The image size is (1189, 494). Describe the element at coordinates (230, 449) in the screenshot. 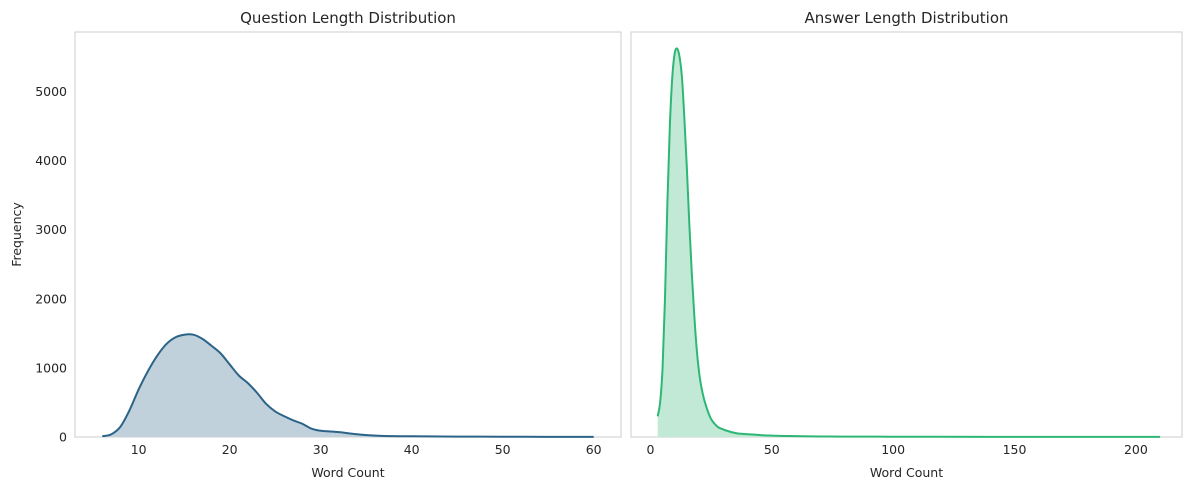

I see `x-tick-label: 20` at that location.